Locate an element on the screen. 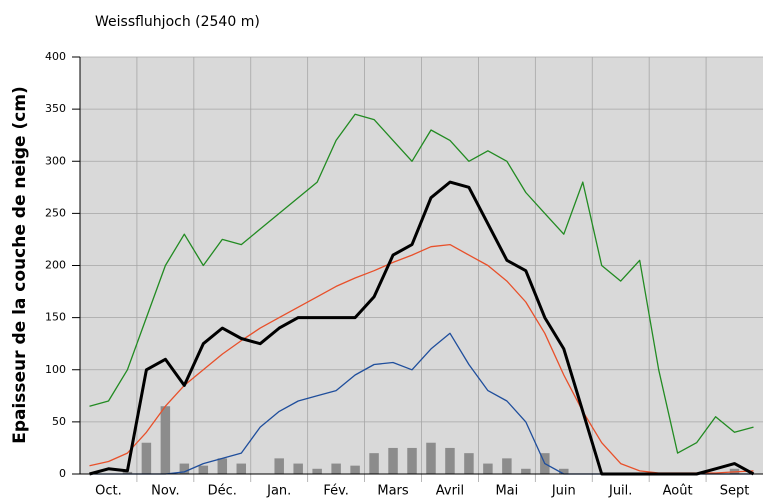 The image size is (763, 499). x-tick-label: Avril is located at coordinates (450, 491).